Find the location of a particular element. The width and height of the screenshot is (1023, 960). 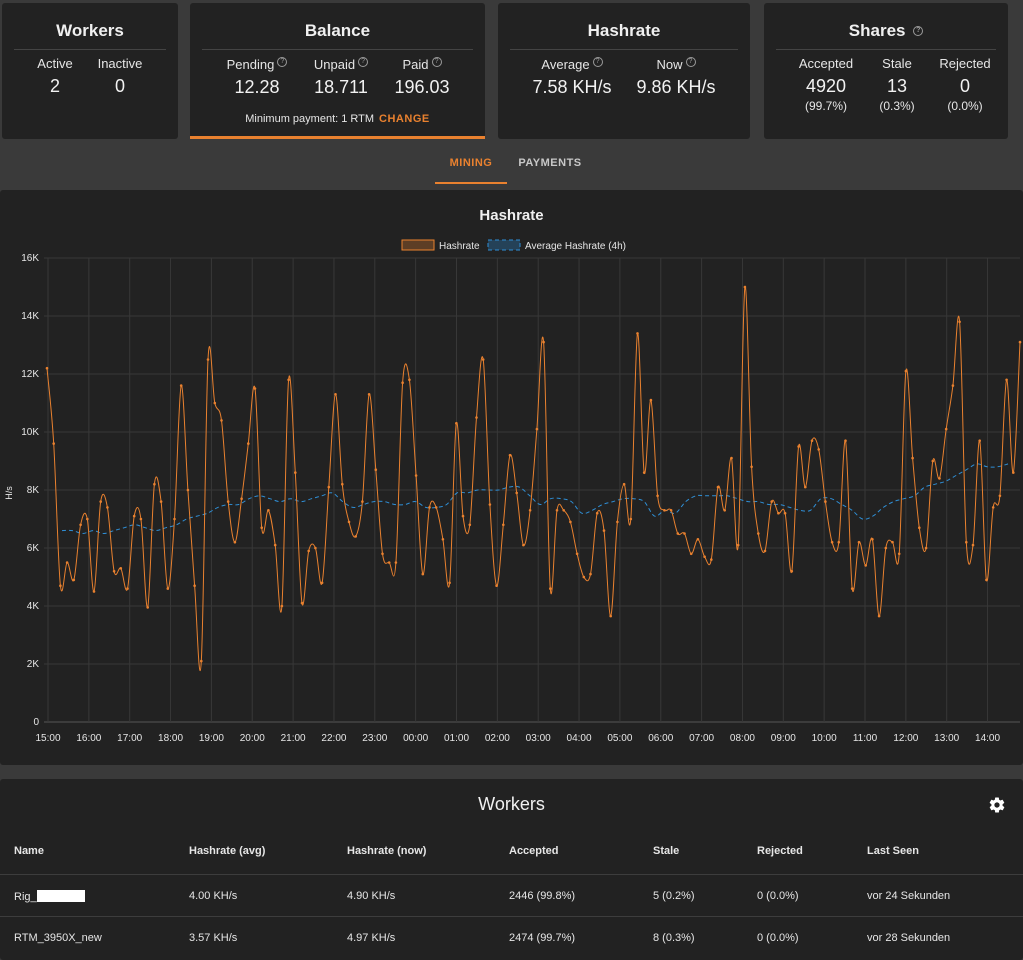

legend-average-swatch is located at coordinates (504, 245).